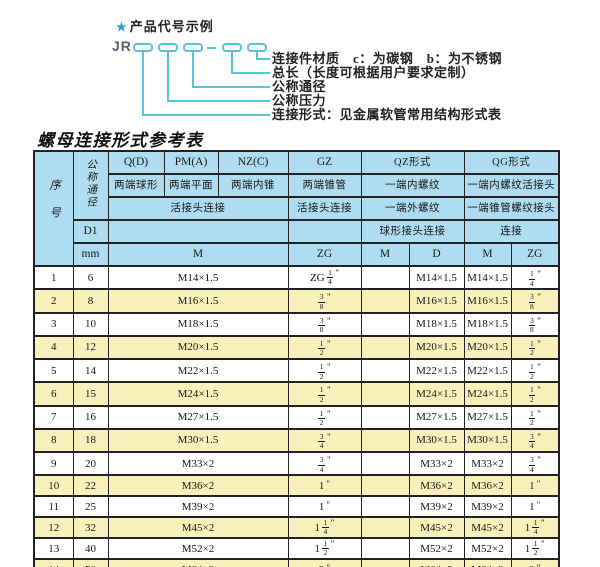 The height and width of the screenshot is (567, 600). I want to click on header-qg-zg: ZG, so click(535, 254).